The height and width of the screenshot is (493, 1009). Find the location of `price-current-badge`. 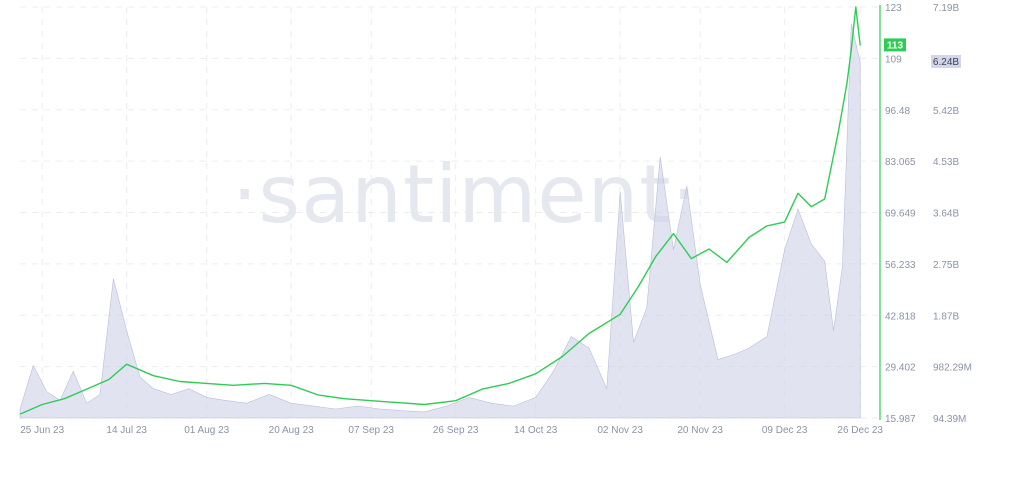

price-current-badge is located at coordinates (895, 45).